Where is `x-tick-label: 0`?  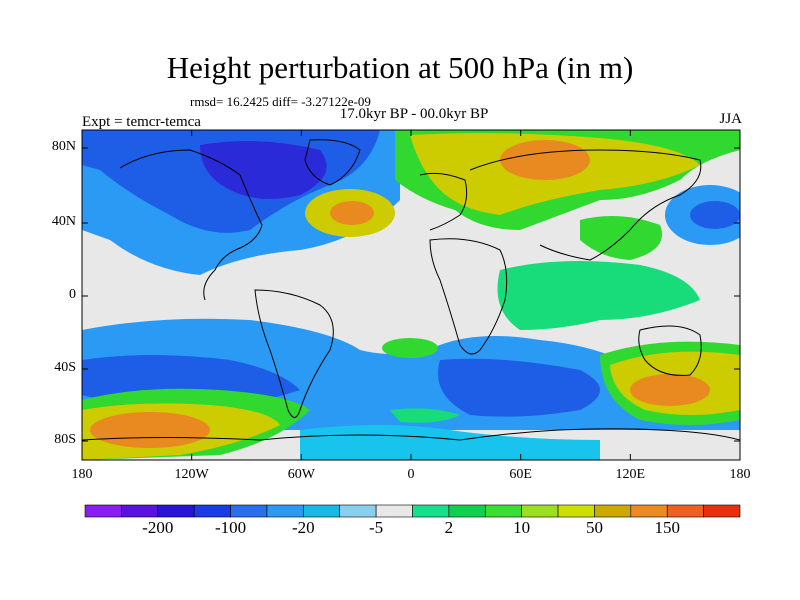 x-tick-label: 0 is located at coordinates (411, 474).